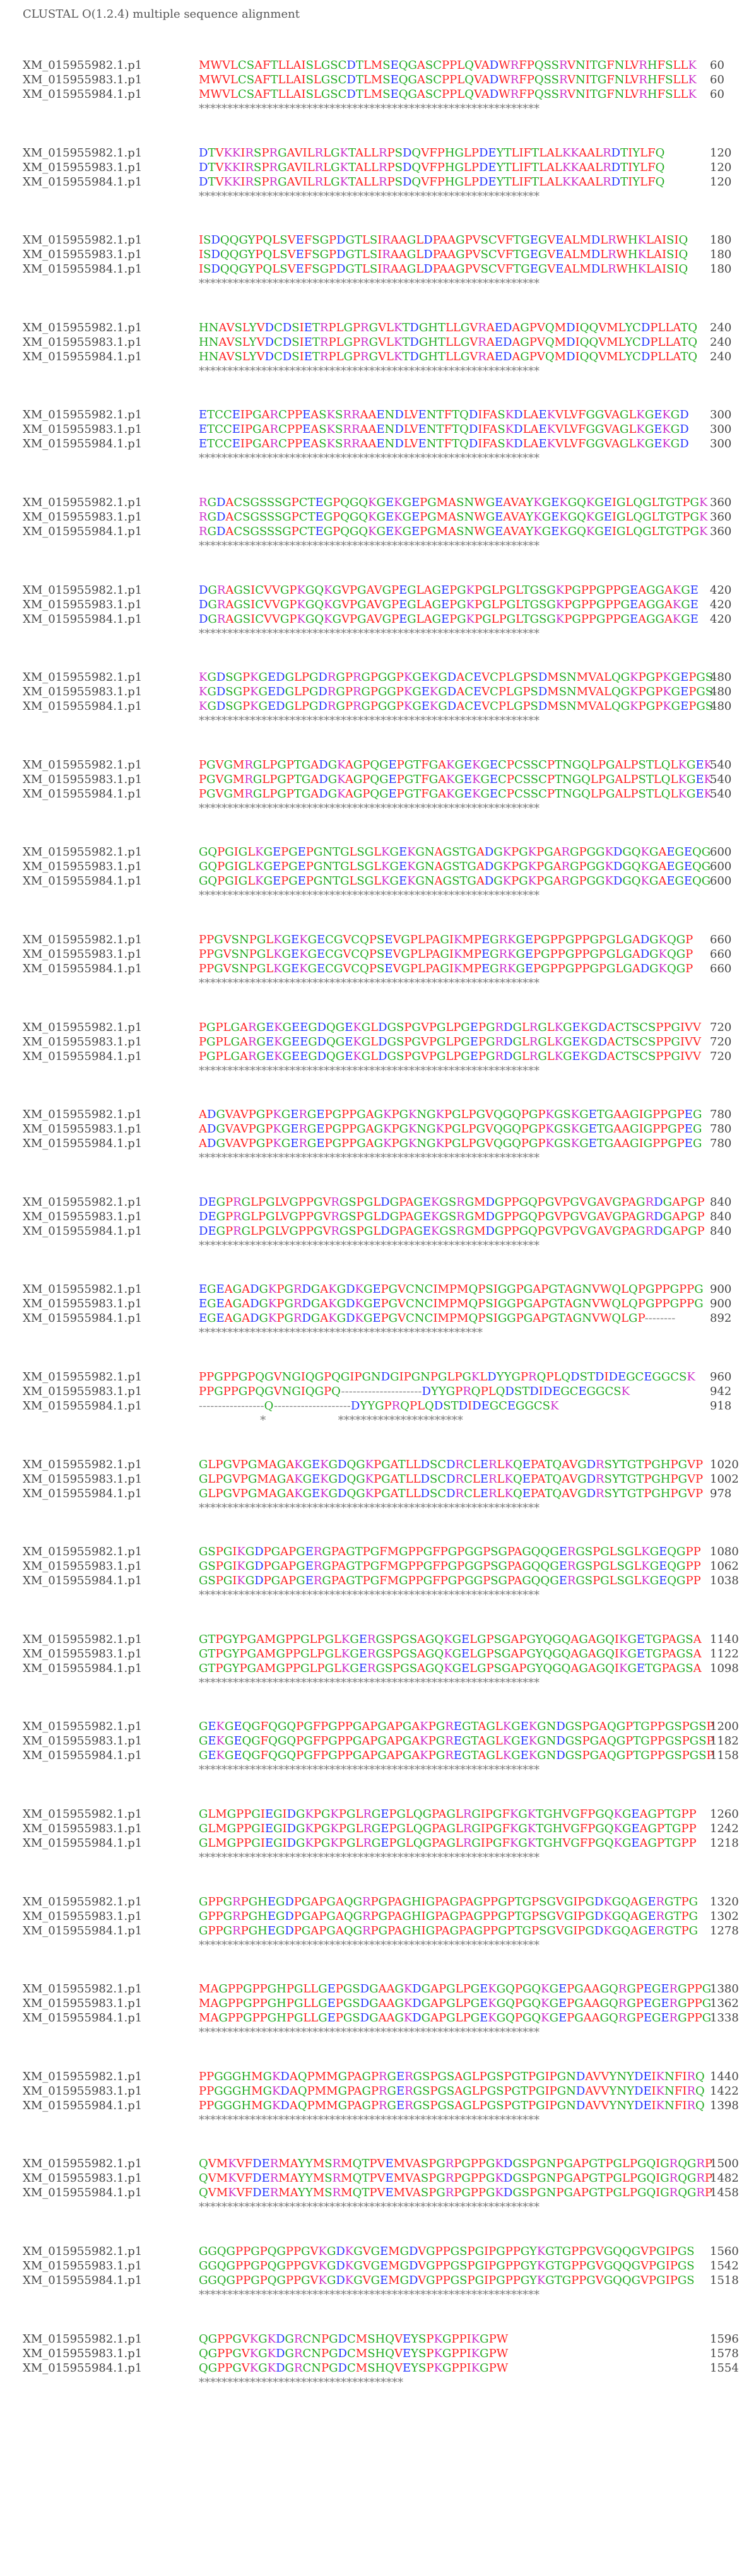 The width and height of the screenshot is (749, 2576). Describe the element at coordinates (724, 1581) in the screenshot. I see `residue-count: 1038` at that location.